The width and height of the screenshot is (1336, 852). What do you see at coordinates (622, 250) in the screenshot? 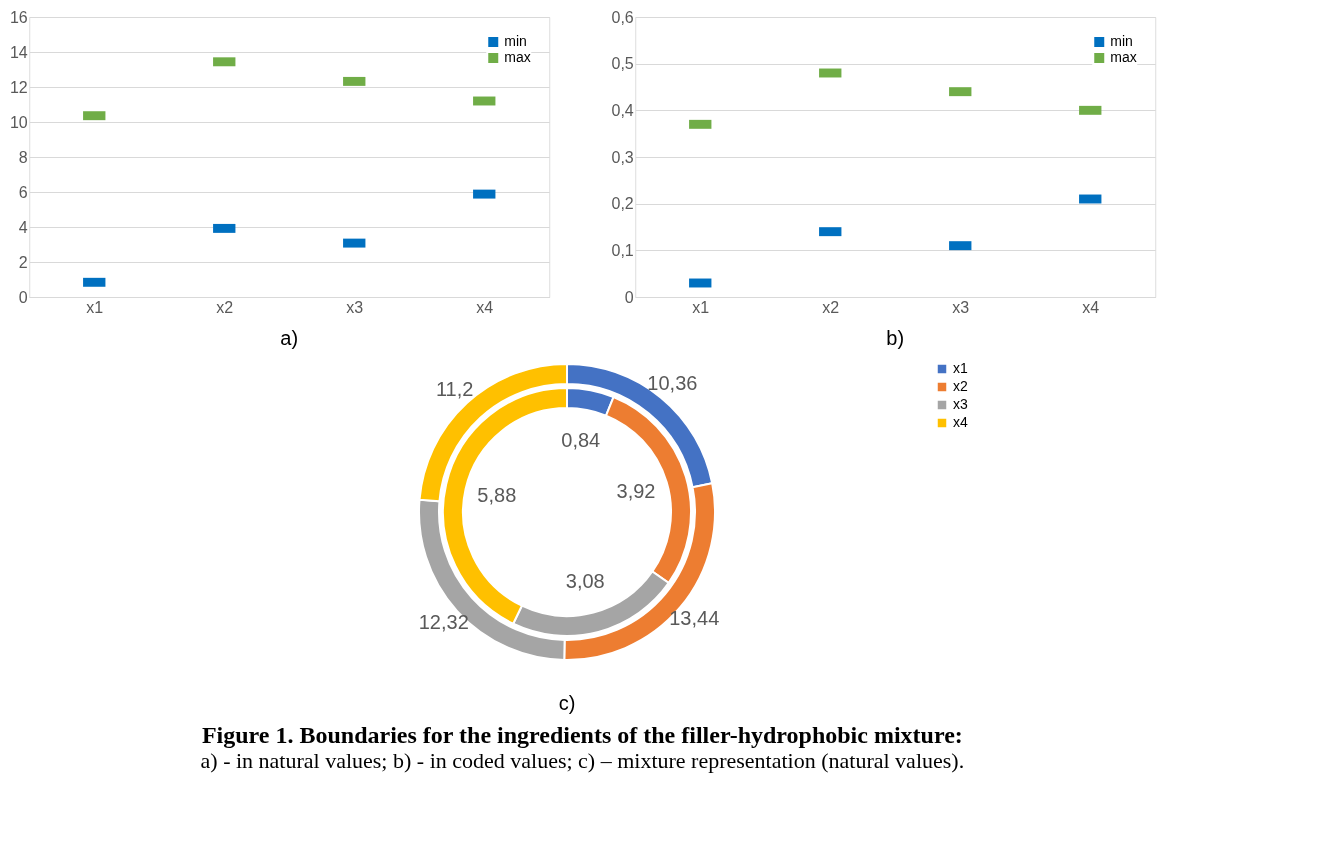
I see `y-tick-label: 0,1` at bounding box center [622, 250].